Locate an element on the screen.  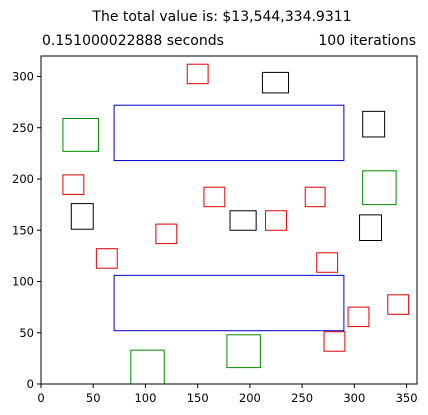
y-tick-label-200: 200 is located at coordinates (23, 179).